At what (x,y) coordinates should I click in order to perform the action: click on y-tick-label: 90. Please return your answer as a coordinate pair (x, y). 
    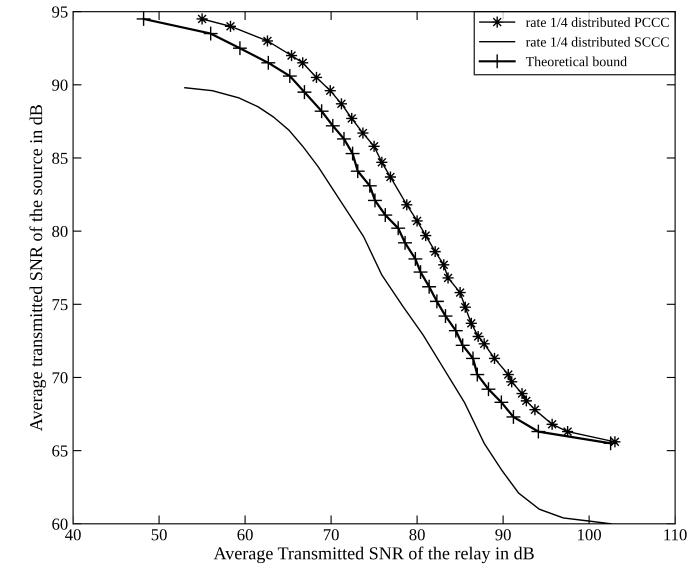
    Looking at the image, I should click on (60, 85).